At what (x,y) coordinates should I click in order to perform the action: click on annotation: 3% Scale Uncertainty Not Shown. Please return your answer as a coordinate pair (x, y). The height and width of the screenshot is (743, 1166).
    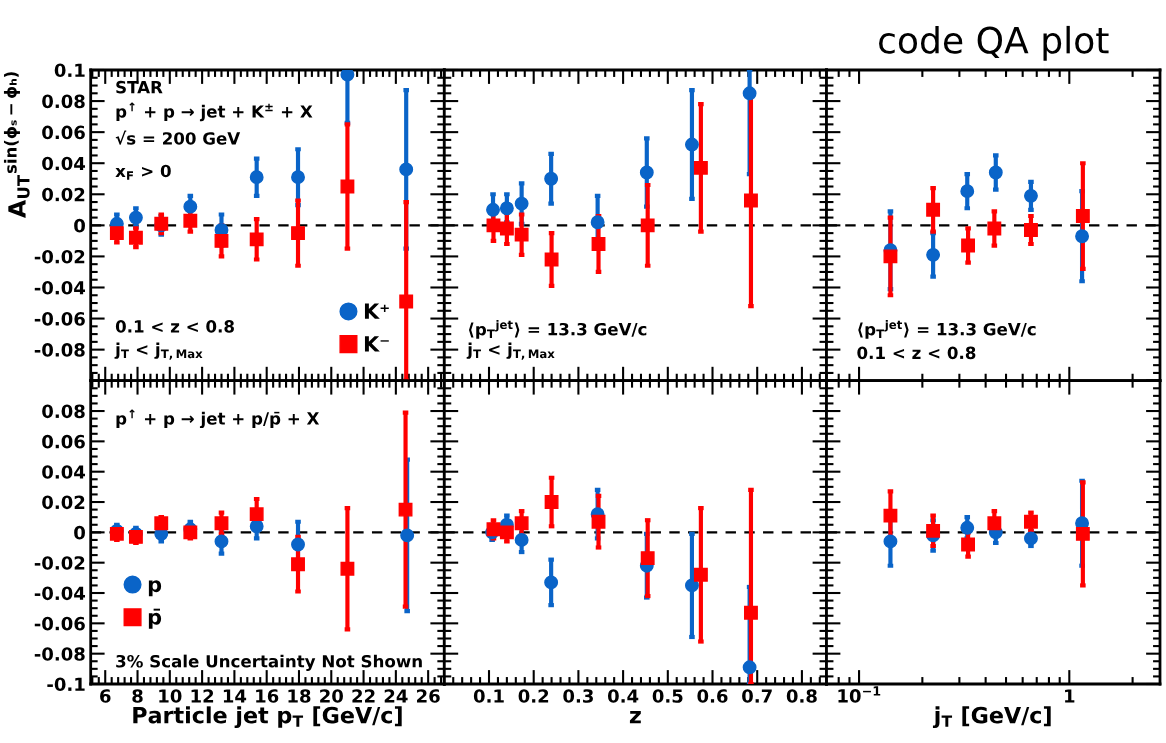
    Looking at the image, I should click on (269, 662).